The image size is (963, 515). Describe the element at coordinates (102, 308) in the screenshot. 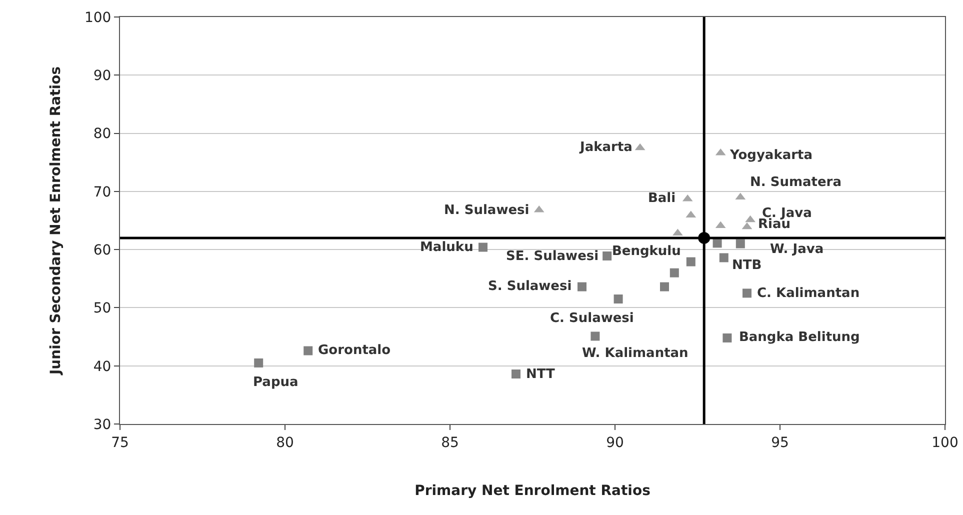

I see `y-tick-label: 50` at that location.